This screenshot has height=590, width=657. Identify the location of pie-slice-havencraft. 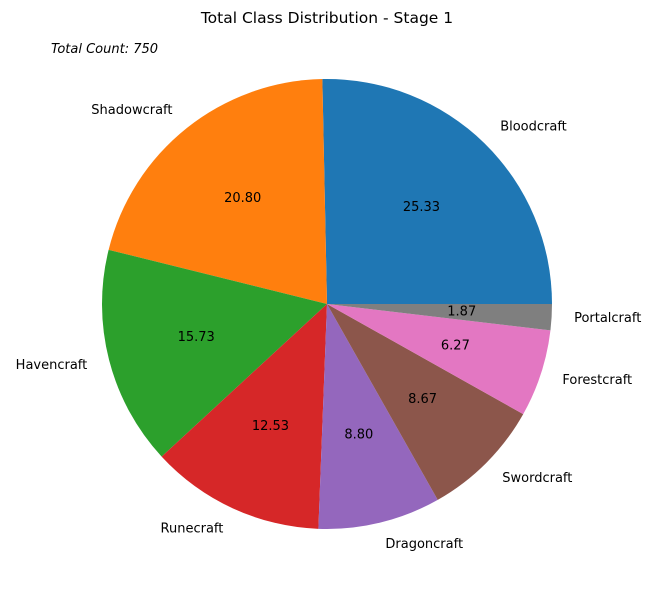
(215, 353).